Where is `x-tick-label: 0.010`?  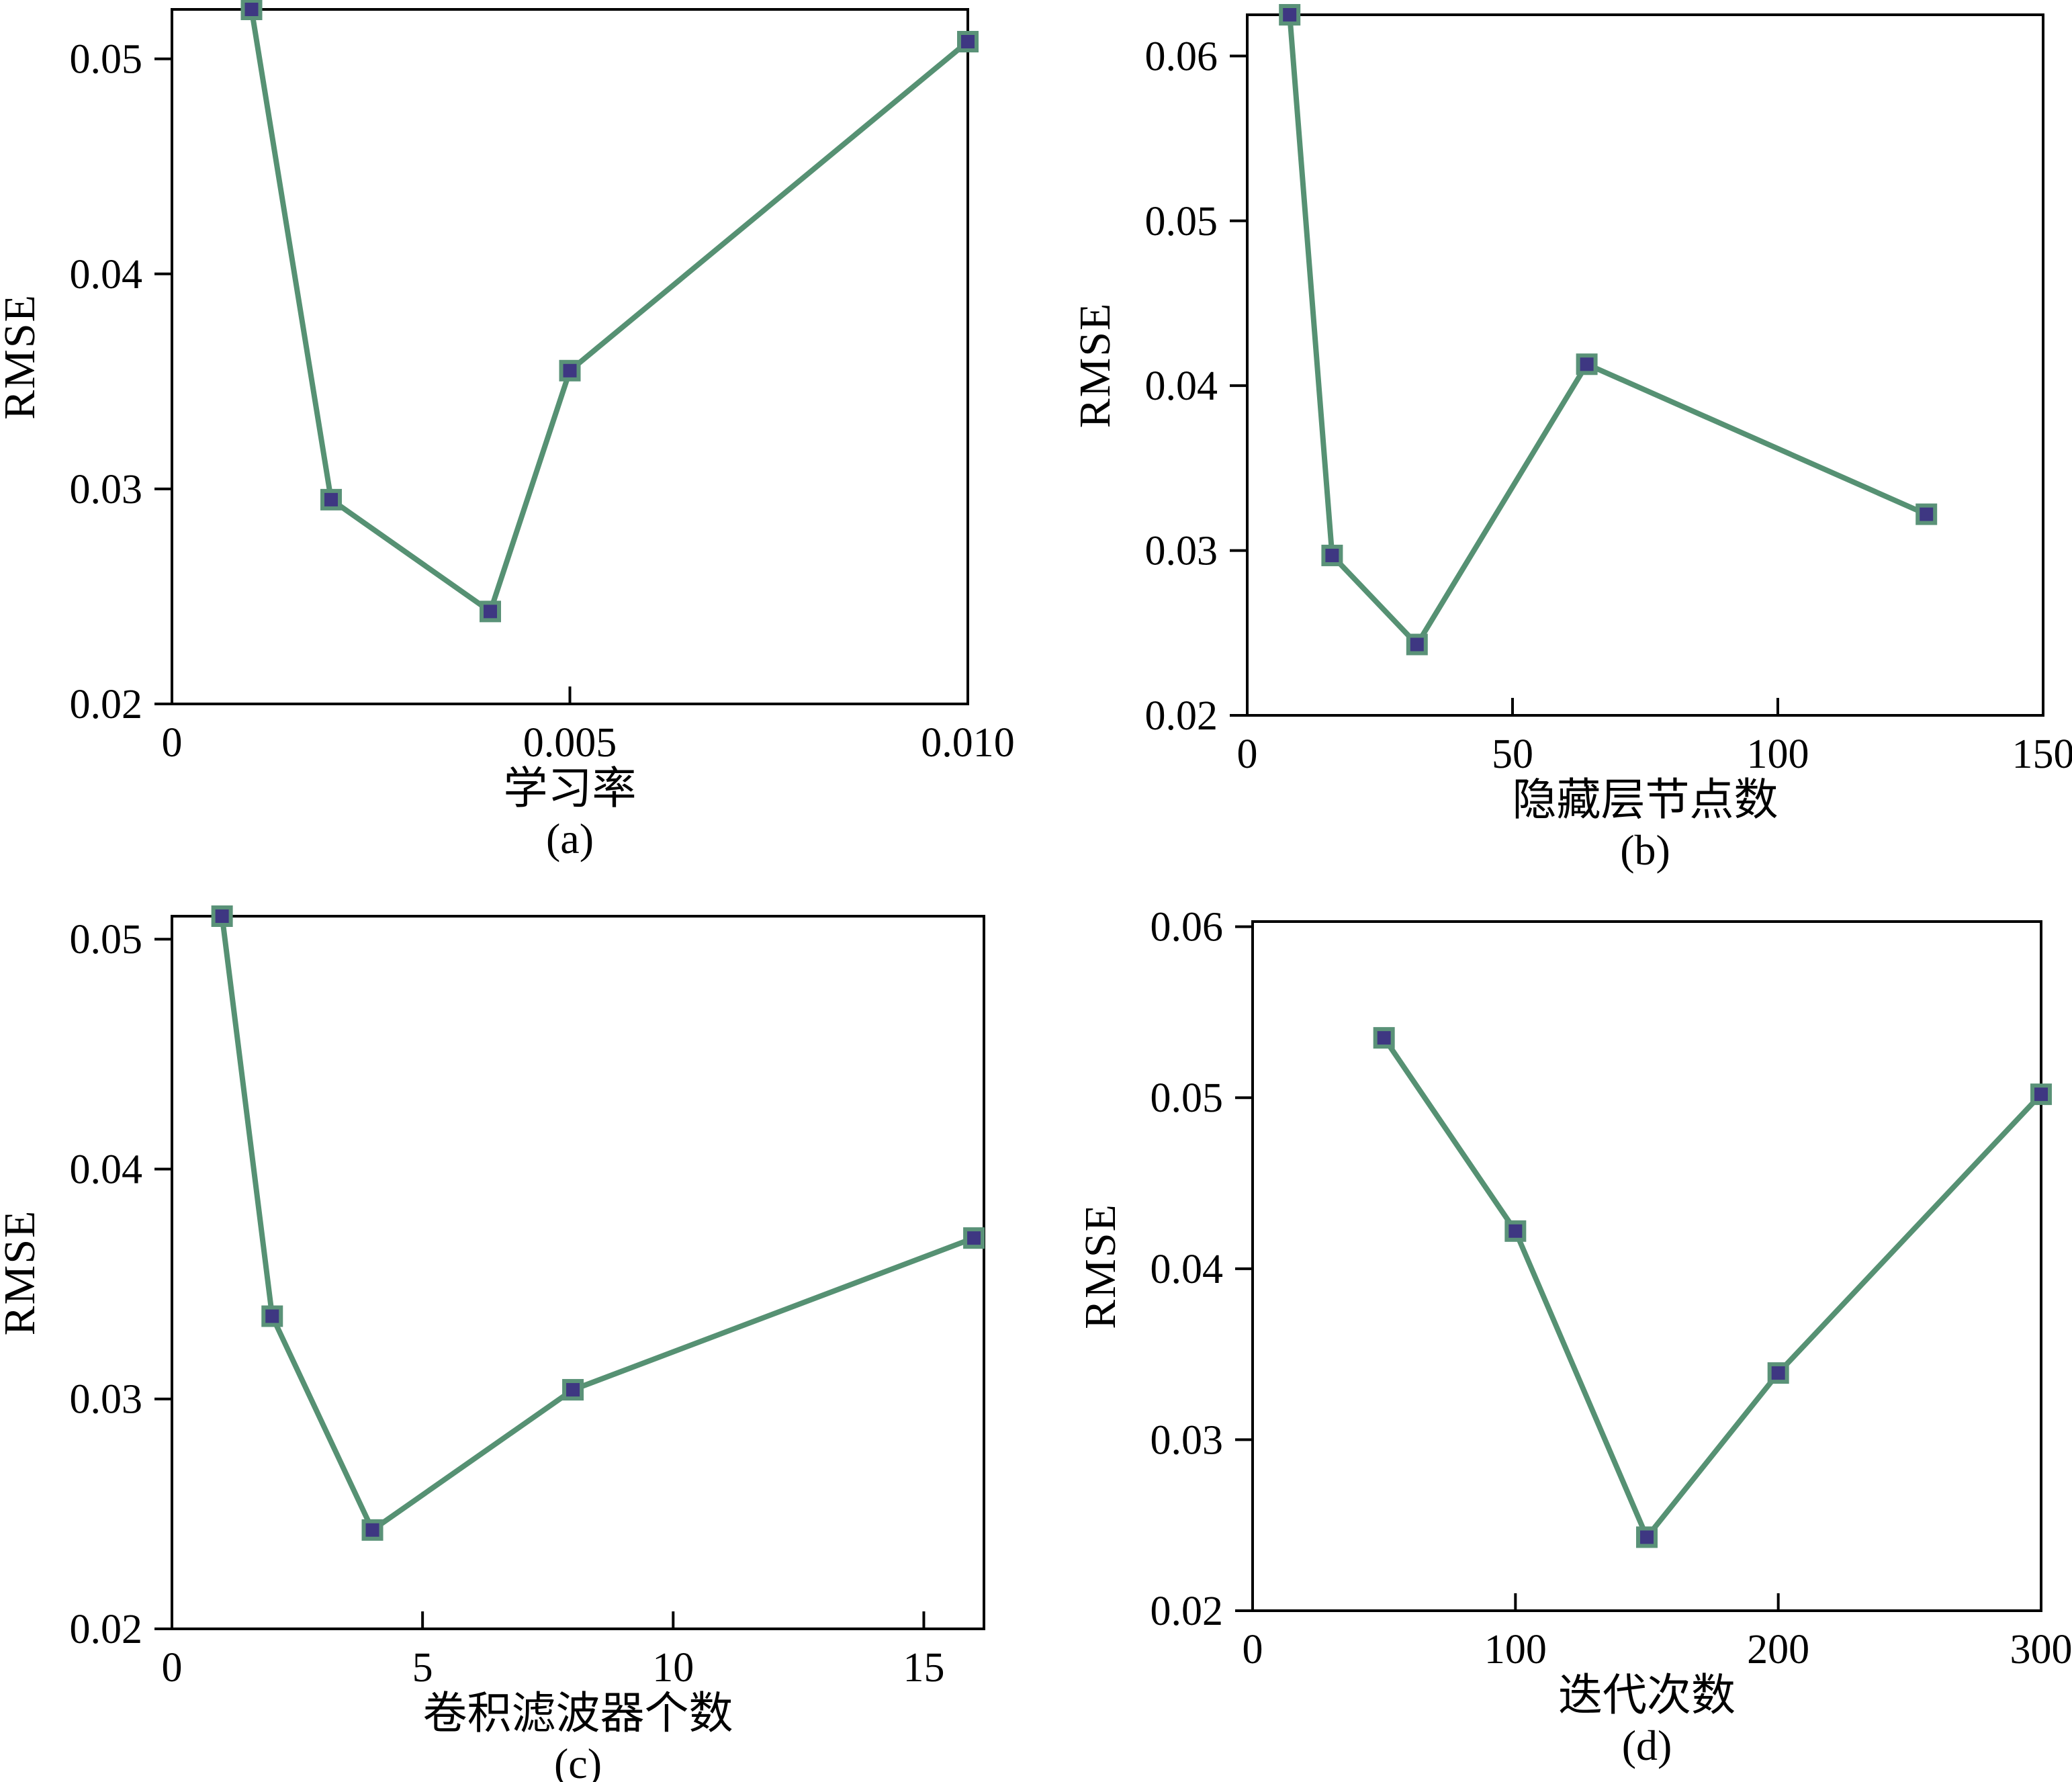 x-tick-label: 0.010 is located at coordinates (968, 743).